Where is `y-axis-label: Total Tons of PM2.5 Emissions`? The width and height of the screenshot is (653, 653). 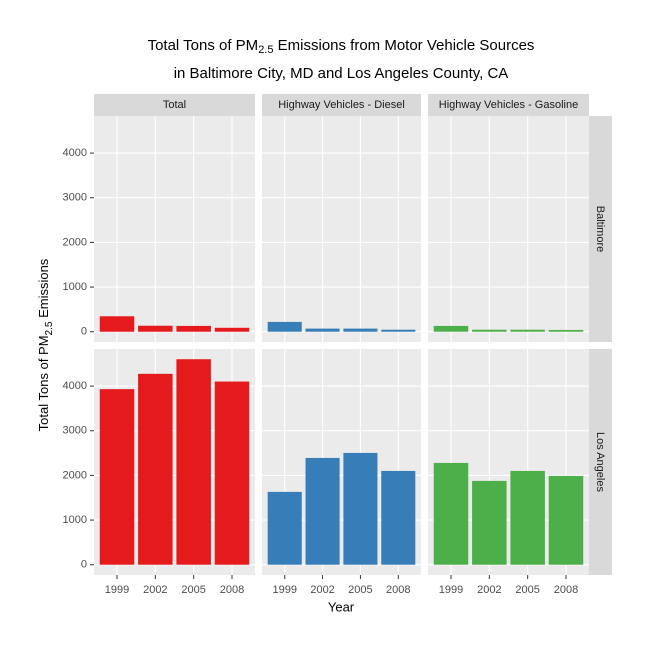 y-axis-label: Total Tons of PM2.5 Emissions is located at coordinates (45, 344).